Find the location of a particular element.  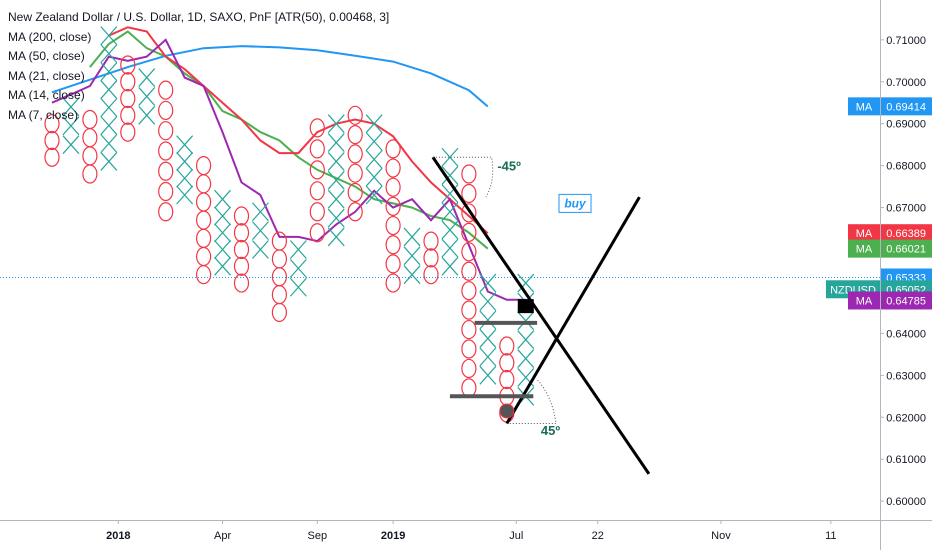

price-label: MA 0.64785 is located at coordinates (890, 300).